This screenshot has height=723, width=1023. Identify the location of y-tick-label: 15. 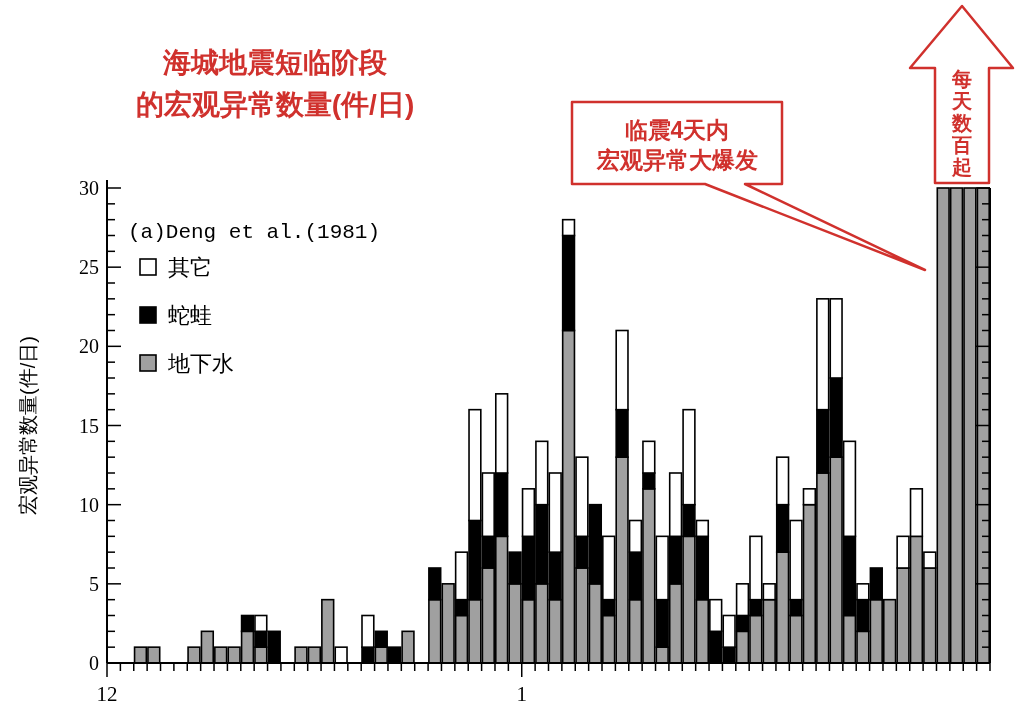
(89, 425).